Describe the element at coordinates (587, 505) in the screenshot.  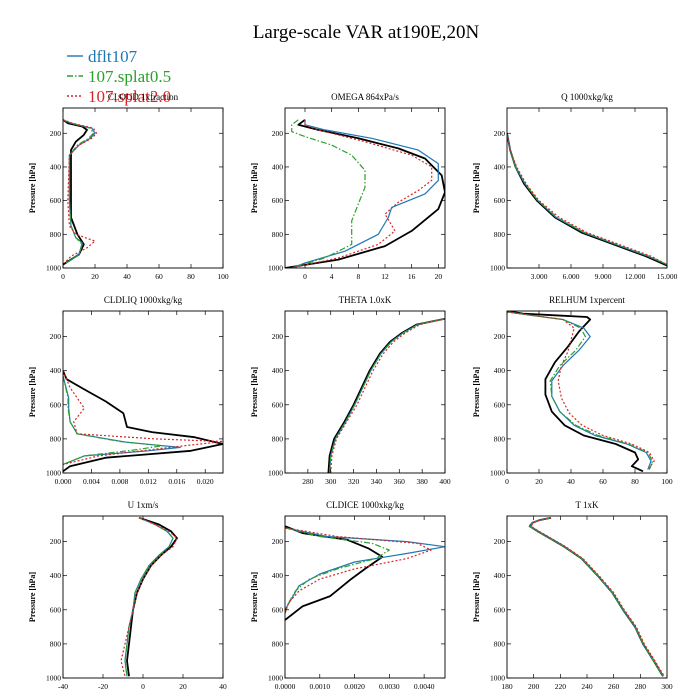
I see `panel-title: T 1xK` at that location.